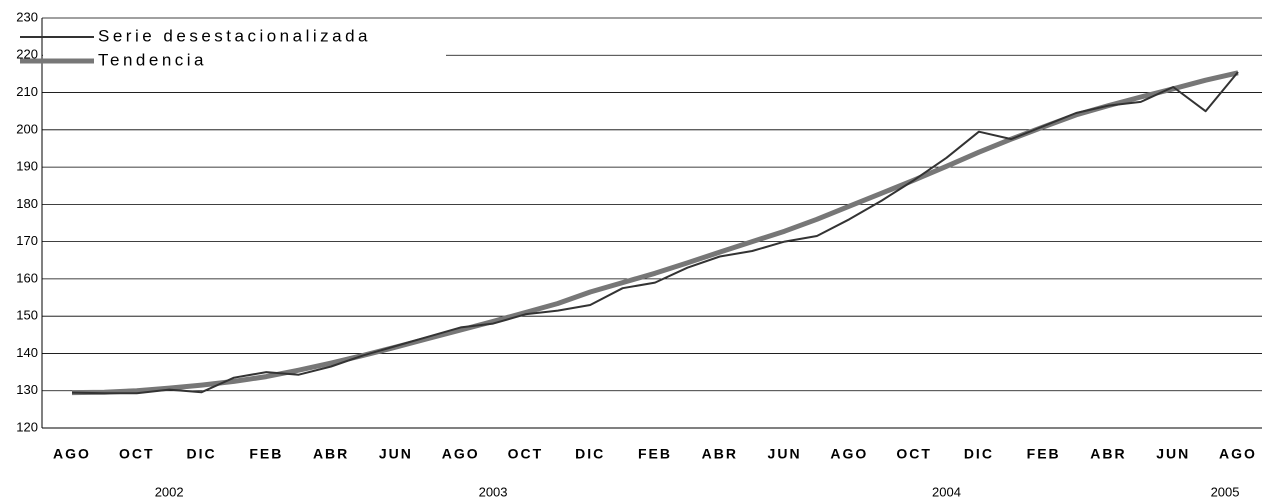 The height and width of the screenshot is (500, 1268). I want to click on y-tick-label: 150, so click(27, 315).